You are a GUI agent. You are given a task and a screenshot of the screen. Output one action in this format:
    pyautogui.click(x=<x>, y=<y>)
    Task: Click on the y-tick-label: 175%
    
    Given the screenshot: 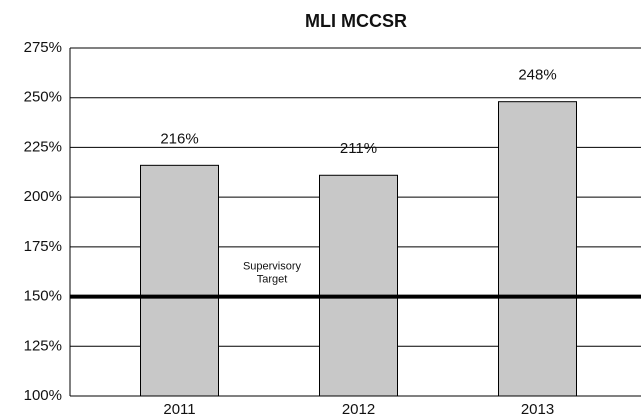 What is the action you would take?
    pyautogui.click(x=43, y=246)
    